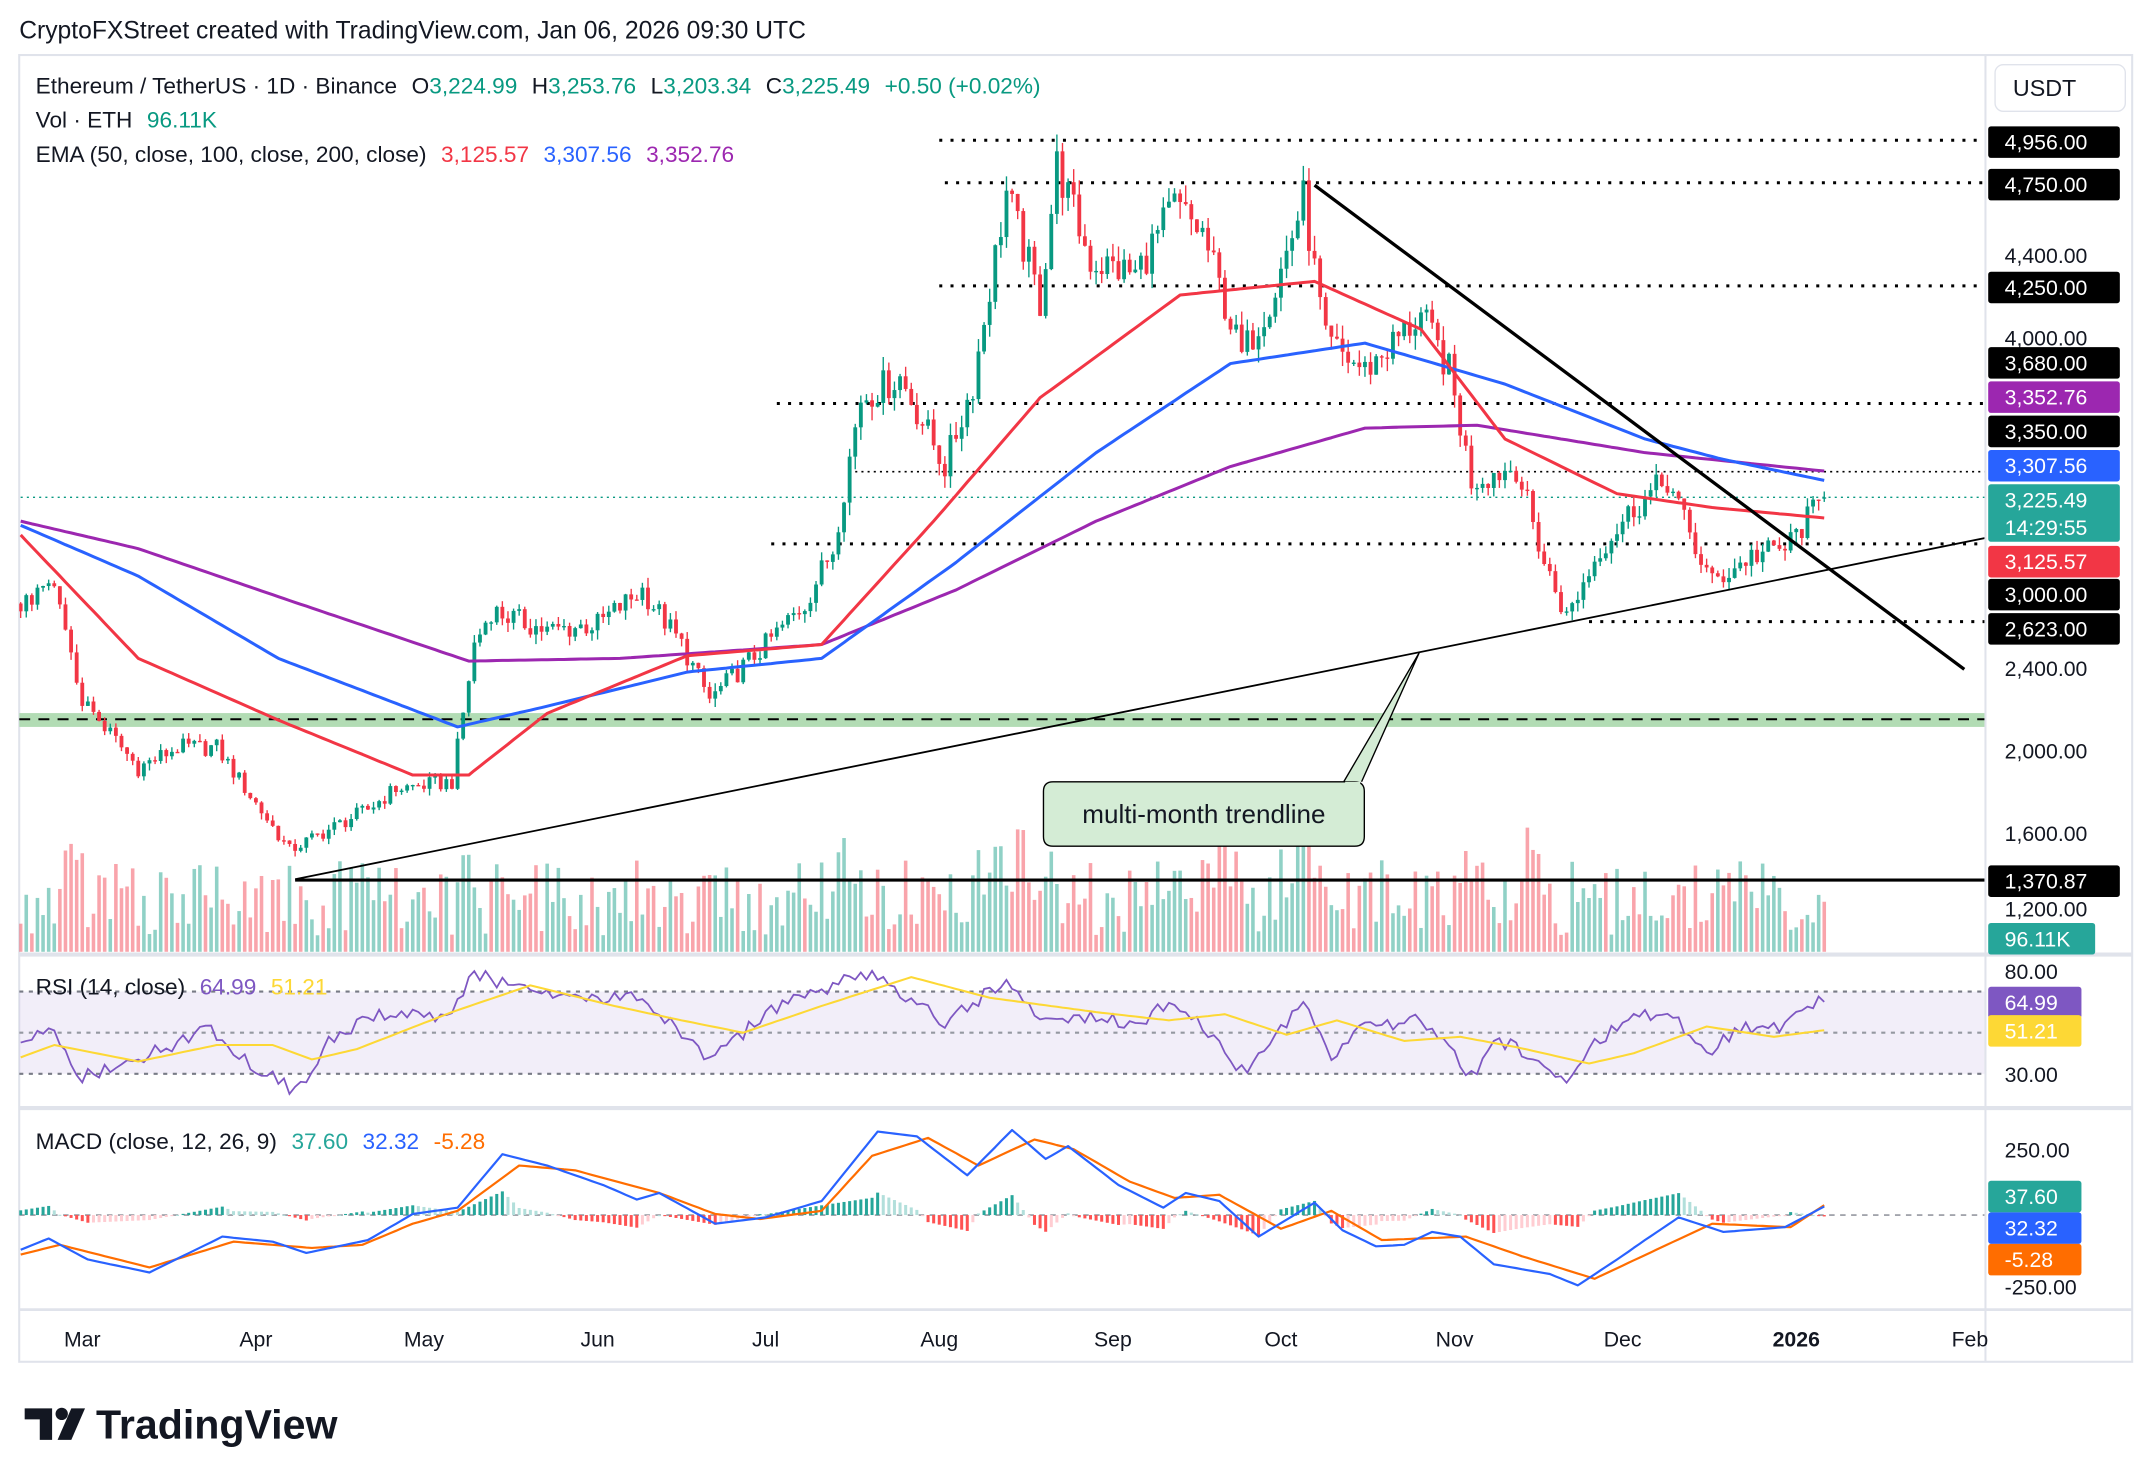  What do you see at coordinates (2035, 1228) in the screenshot?
I see `indicator-tag: 32.32` at bounding box center [2035, 1228].